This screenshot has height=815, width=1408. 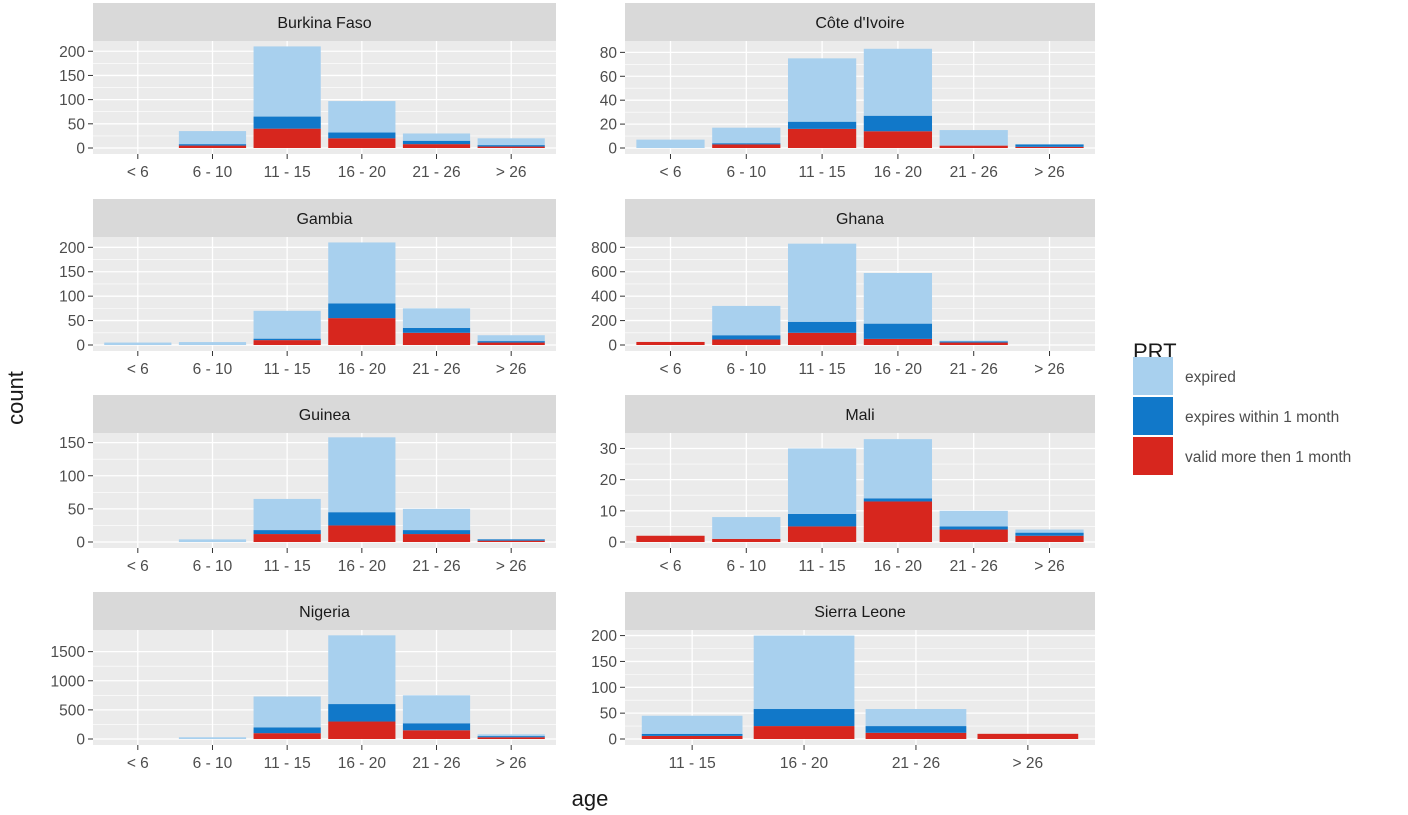 I want to click on facet-title: Guinea, so click(x=325, y=415).